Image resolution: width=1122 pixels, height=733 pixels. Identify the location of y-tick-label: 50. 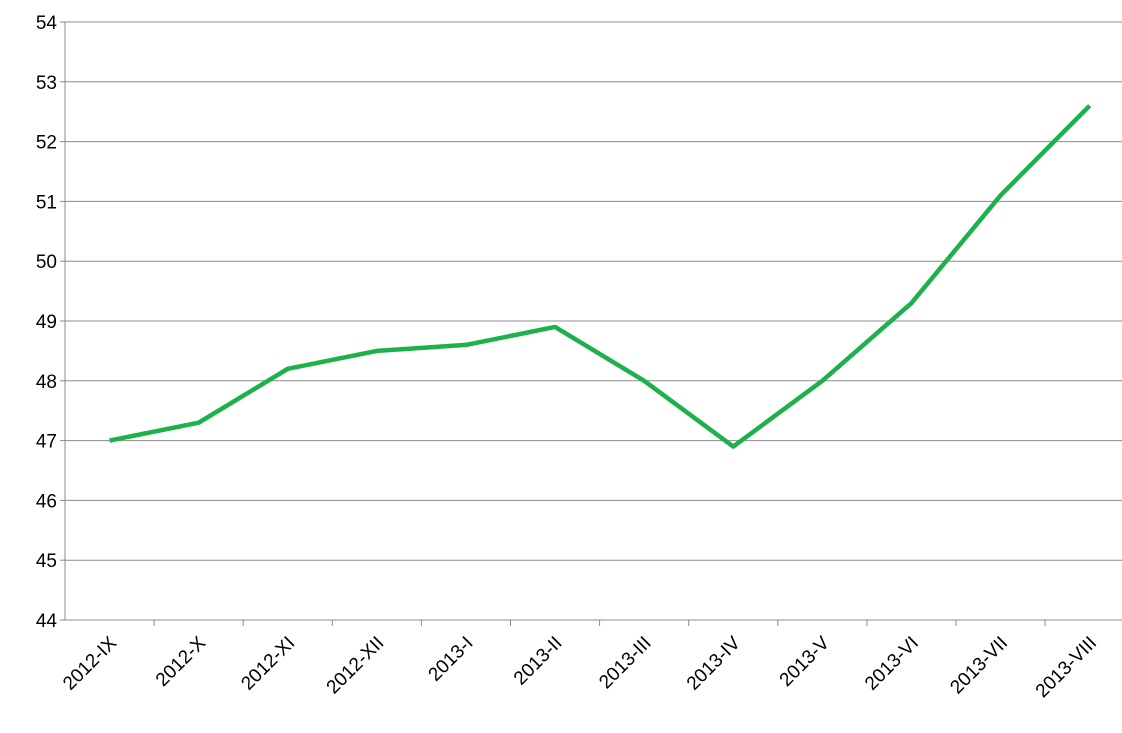
(46, 262).